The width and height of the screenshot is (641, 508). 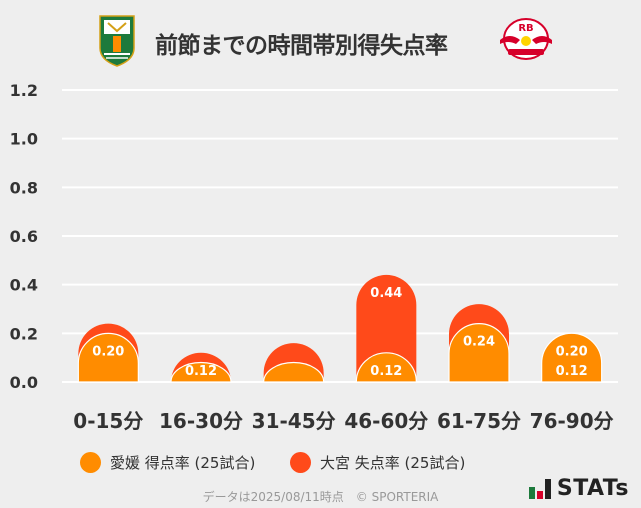 I want to click on y-tick-label: 1.0, so click(x=24, y=139).